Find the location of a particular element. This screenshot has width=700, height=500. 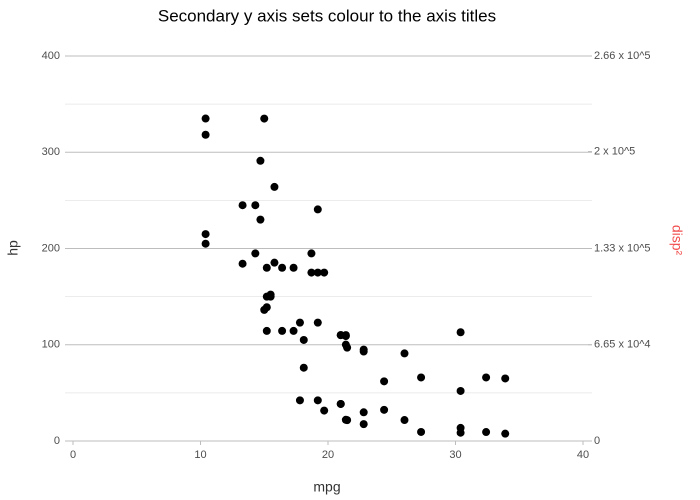

y-axis-title: hp is located at coordinates (13, 248).